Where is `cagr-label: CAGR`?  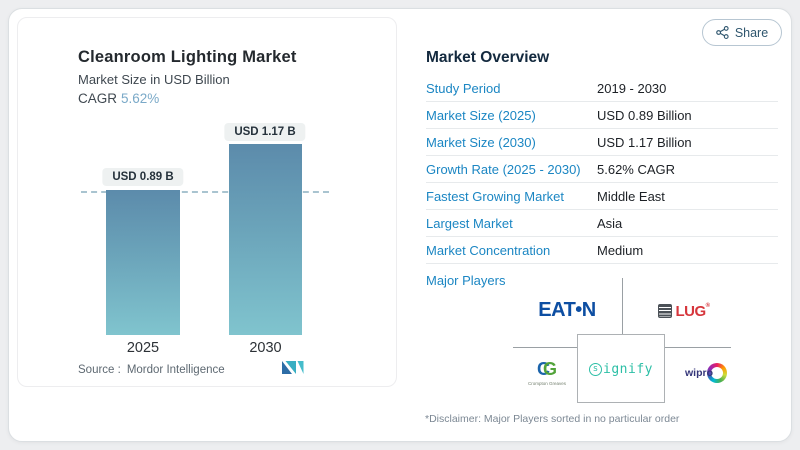
cagr-label: CAGR is located at coordinates (98, 98).